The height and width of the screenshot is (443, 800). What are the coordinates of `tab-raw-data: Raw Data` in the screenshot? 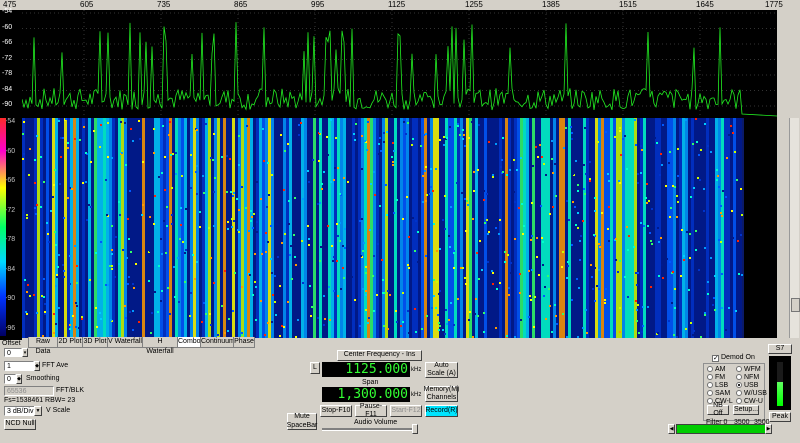 It's located at (43, 346).